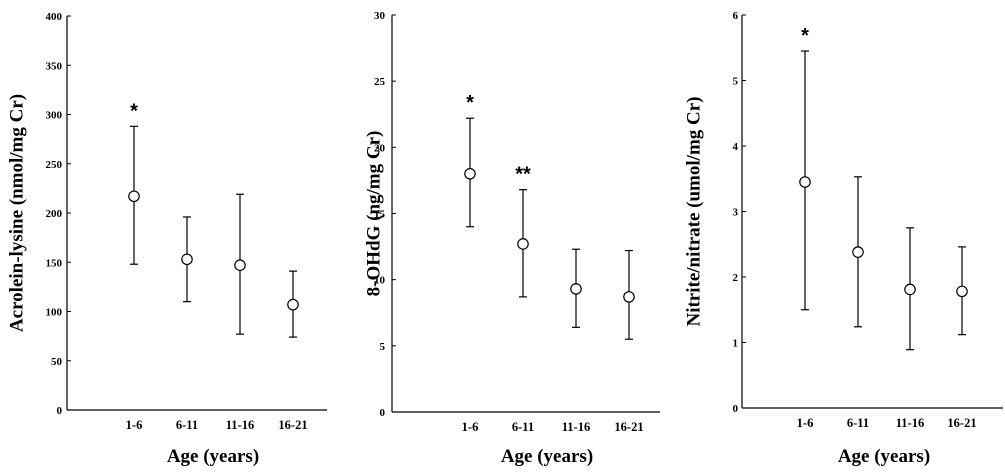 The image size is (1005, 474). I want to click on y-tick-label: 50, so click(57, 362).